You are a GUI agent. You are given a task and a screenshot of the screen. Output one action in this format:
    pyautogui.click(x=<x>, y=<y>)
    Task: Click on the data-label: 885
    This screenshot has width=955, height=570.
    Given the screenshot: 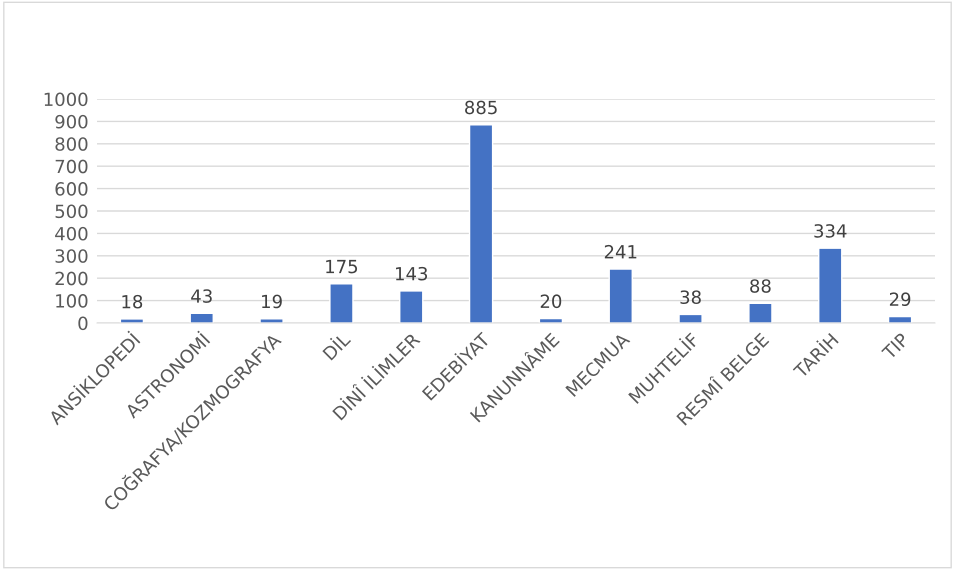 What is the action you would take?
    pyautogui.click(x=481, y=107)
    